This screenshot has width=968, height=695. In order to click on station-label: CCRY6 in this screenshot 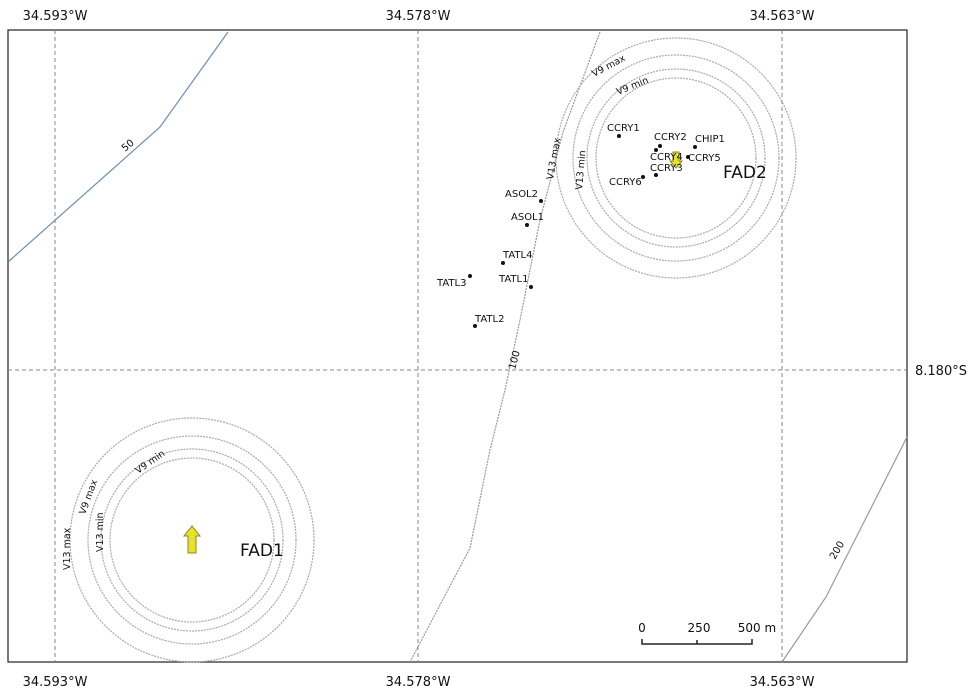, I will do `click(625, 182)`.